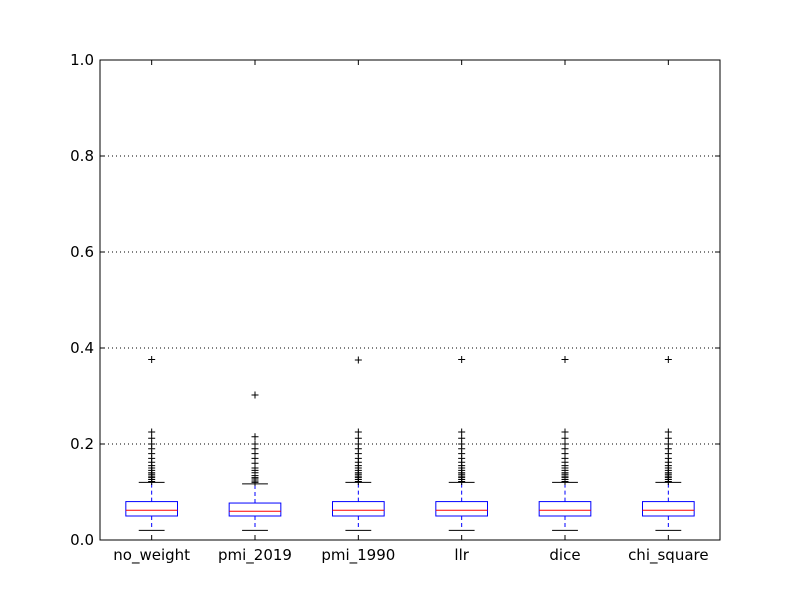 The image size is (800, 600). What do you see at coordinates (82, 60) in the screenshot?
I see `y-tick-label: 1.0` at bounding box center [82, 60].